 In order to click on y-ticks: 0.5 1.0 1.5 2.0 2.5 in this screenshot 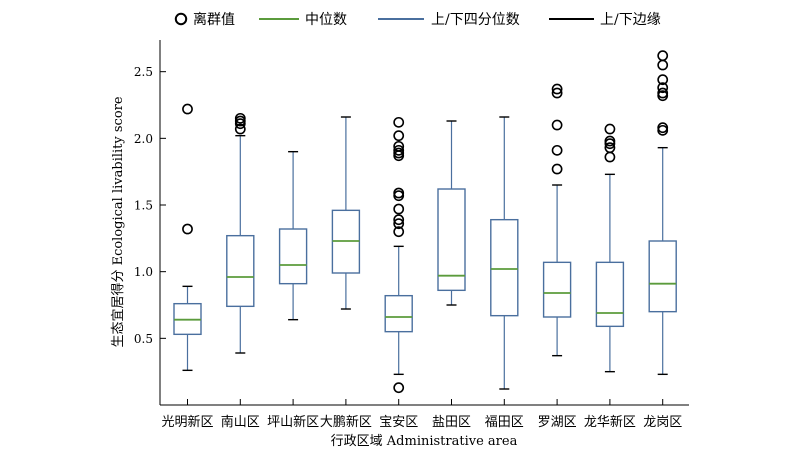, I will do `click(150, 205)`.